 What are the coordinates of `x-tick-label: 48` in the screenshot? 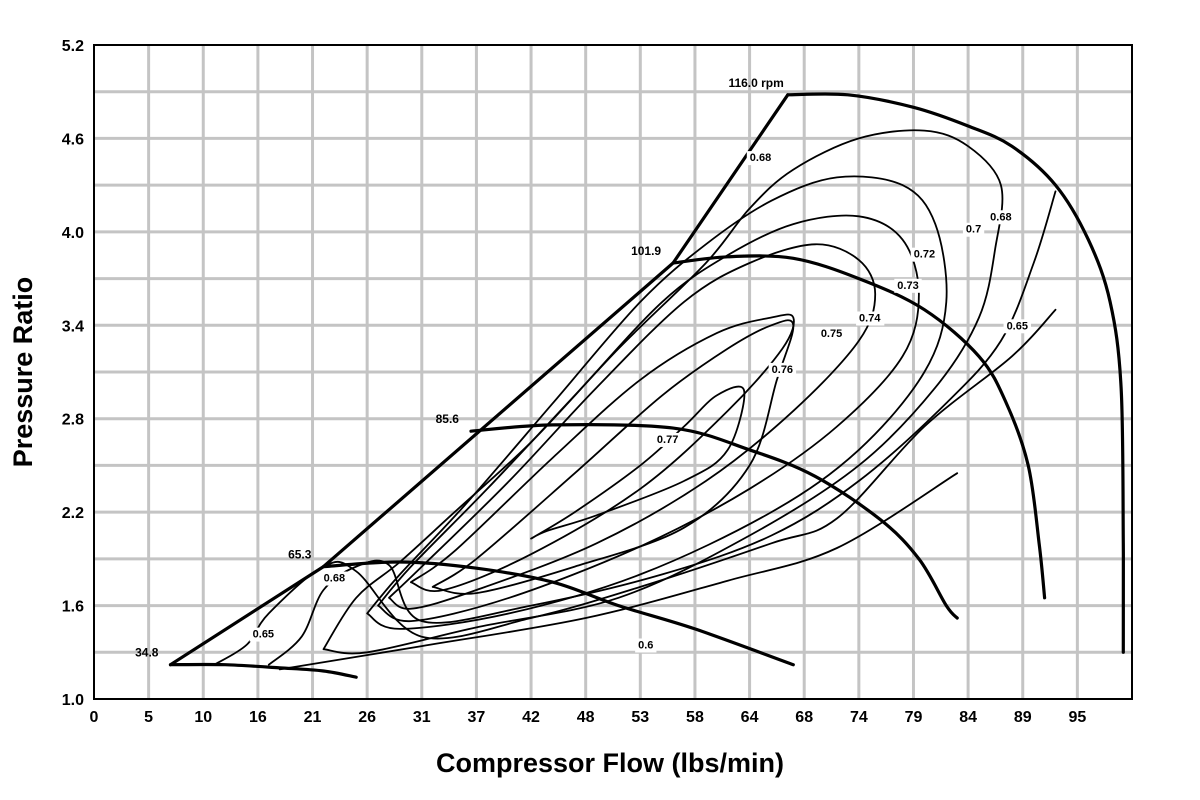 It's located at (586, 717).